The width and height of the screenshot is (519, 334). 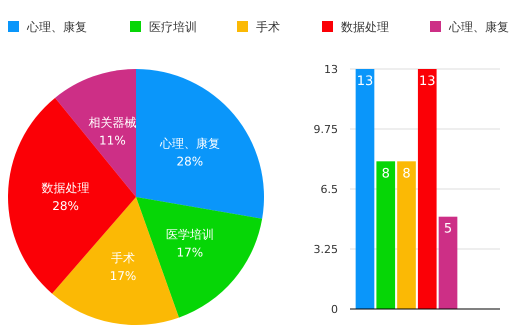 What do you see at coordinates (331, 69) in the screenshot?
I see `y-tick-label: 13` at bounding box center [331, 69].